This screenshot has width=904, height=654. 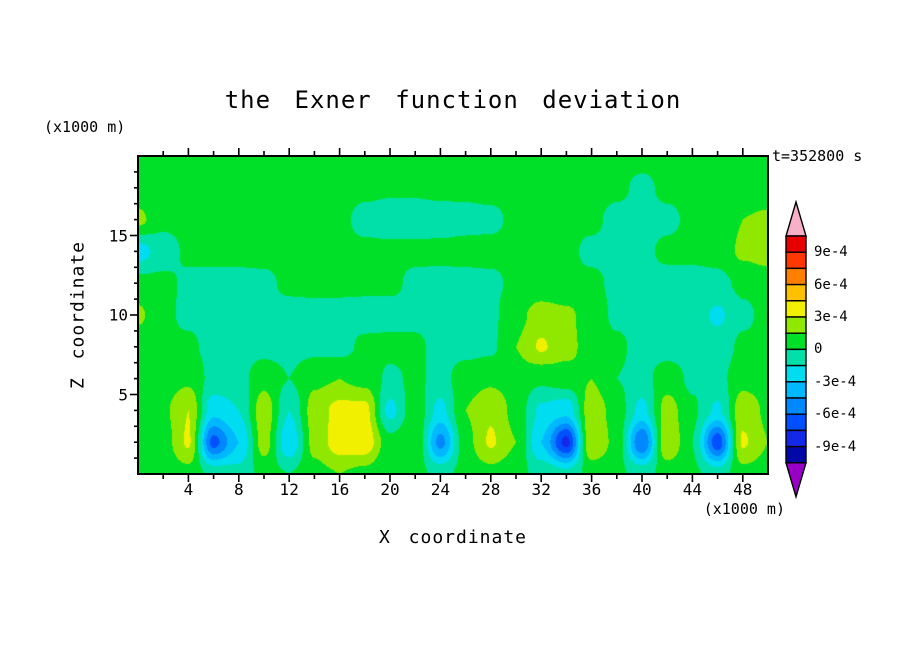 I want to click on y-tick-label: 15, so click(x=118, y=235).